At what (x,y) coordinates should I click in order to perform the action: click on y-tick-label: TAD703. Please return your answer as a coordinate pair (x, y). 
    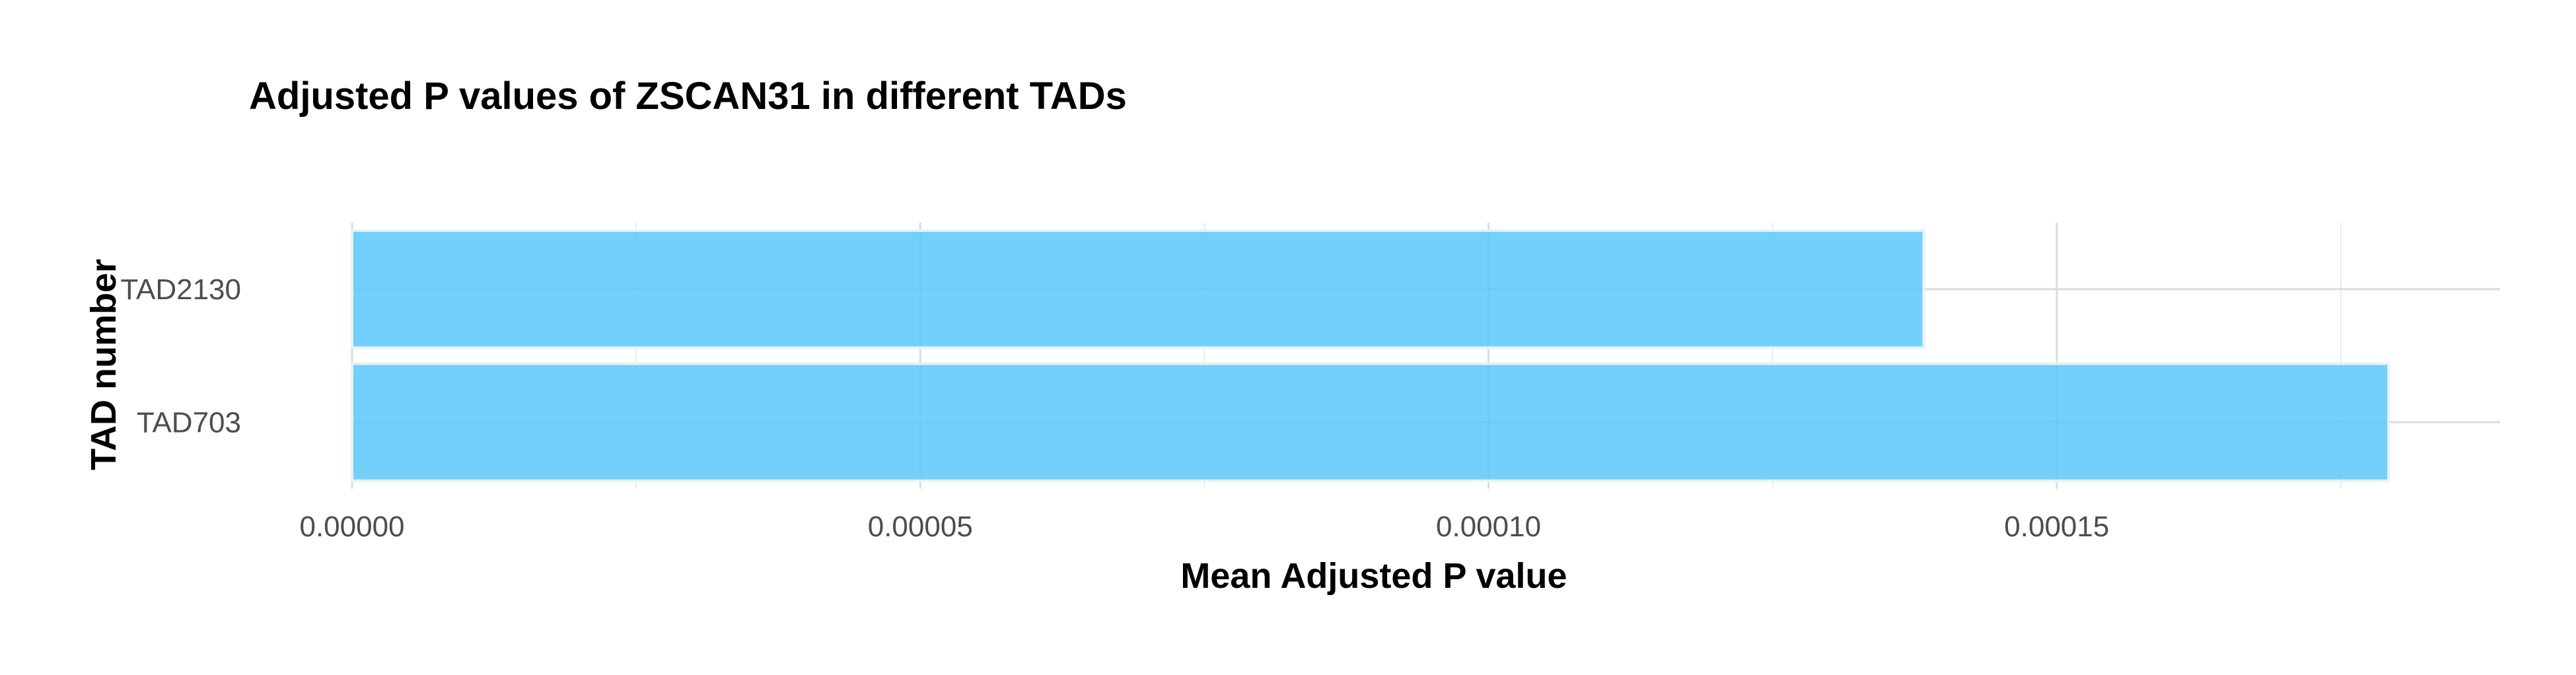
    Looking at the image, I should click on (189, 422).